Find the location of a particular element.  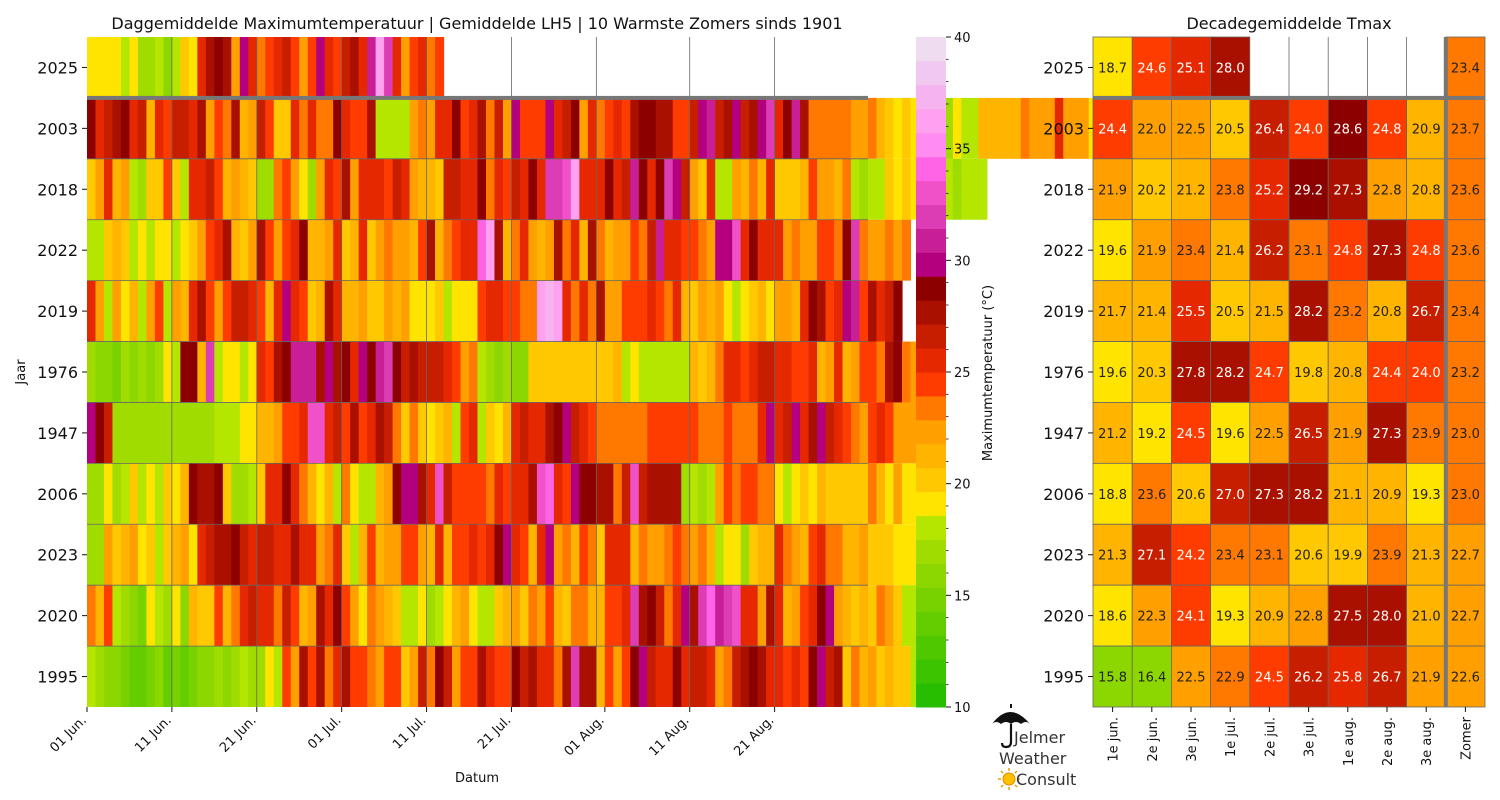

decade-cell-value: 19.6 is located at coordinates (1112, 251).